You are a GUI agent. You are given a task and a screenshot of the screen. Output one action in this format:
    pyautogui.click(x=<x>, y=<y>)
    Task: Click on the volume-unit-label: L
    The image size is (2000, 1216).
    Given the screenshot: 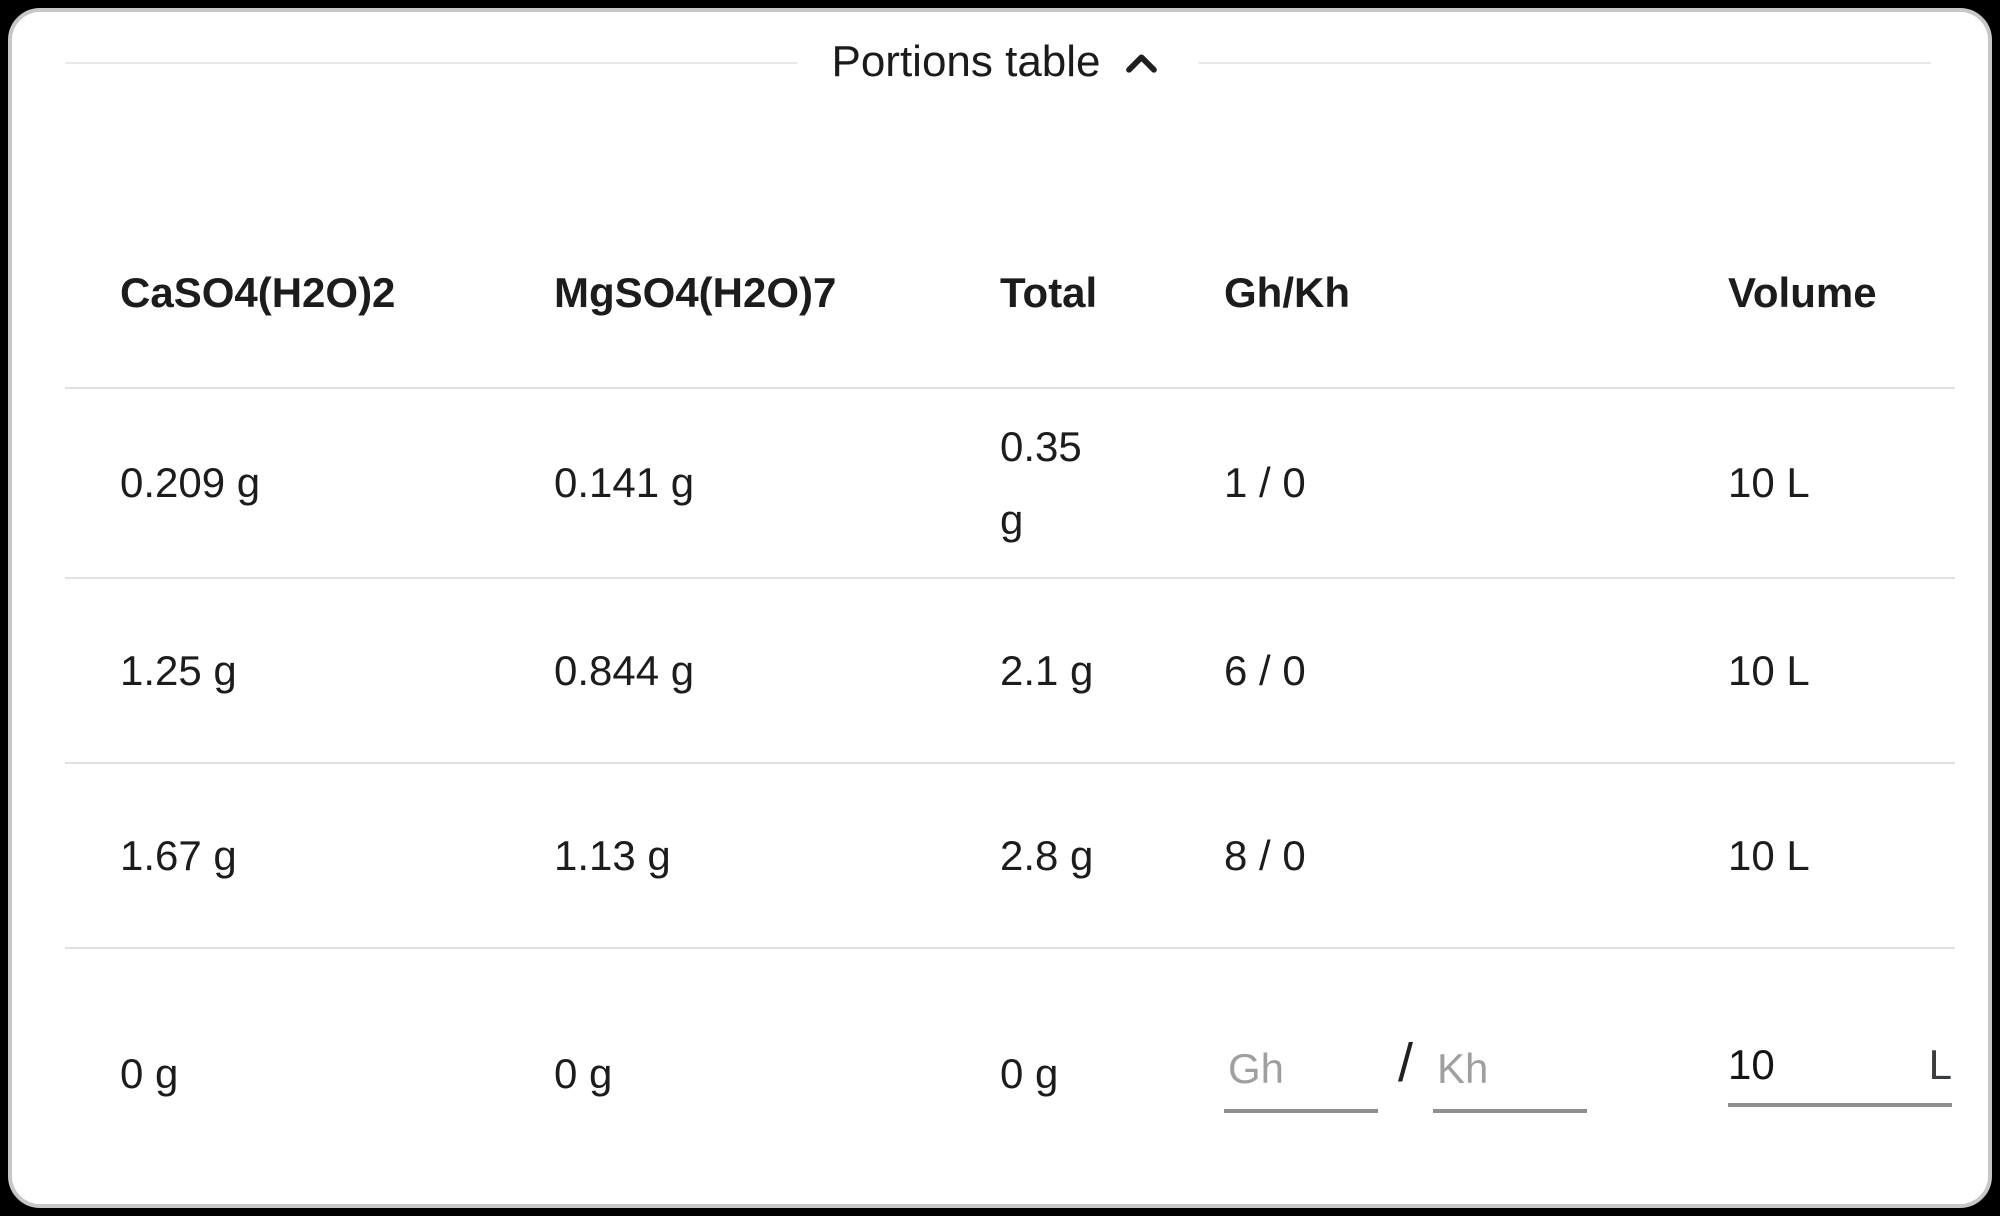 What is the action you would take?
    pyautogui.click(x=1940, y=1064)
    